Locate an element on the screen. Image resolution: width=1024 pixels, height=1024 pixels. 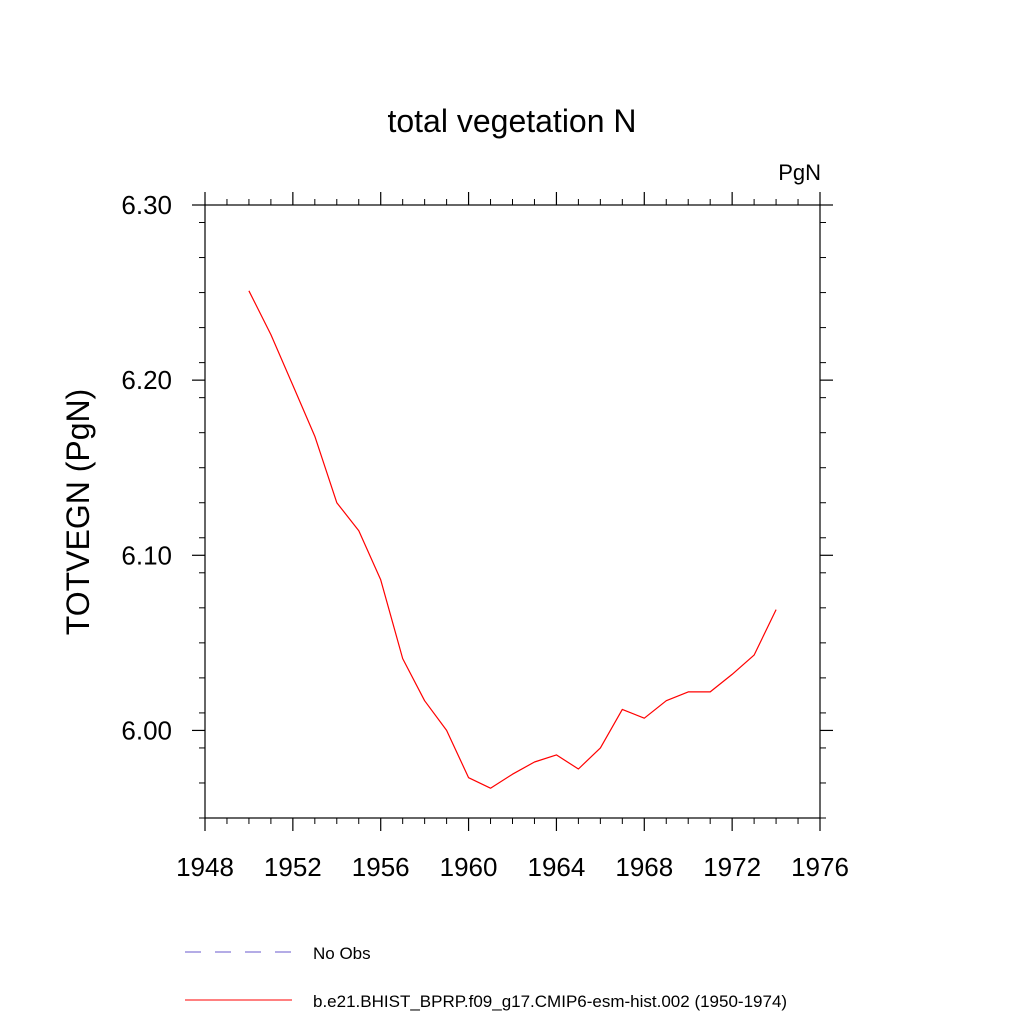
x-tick-label: 1956 is located at coordinates (381, 867).